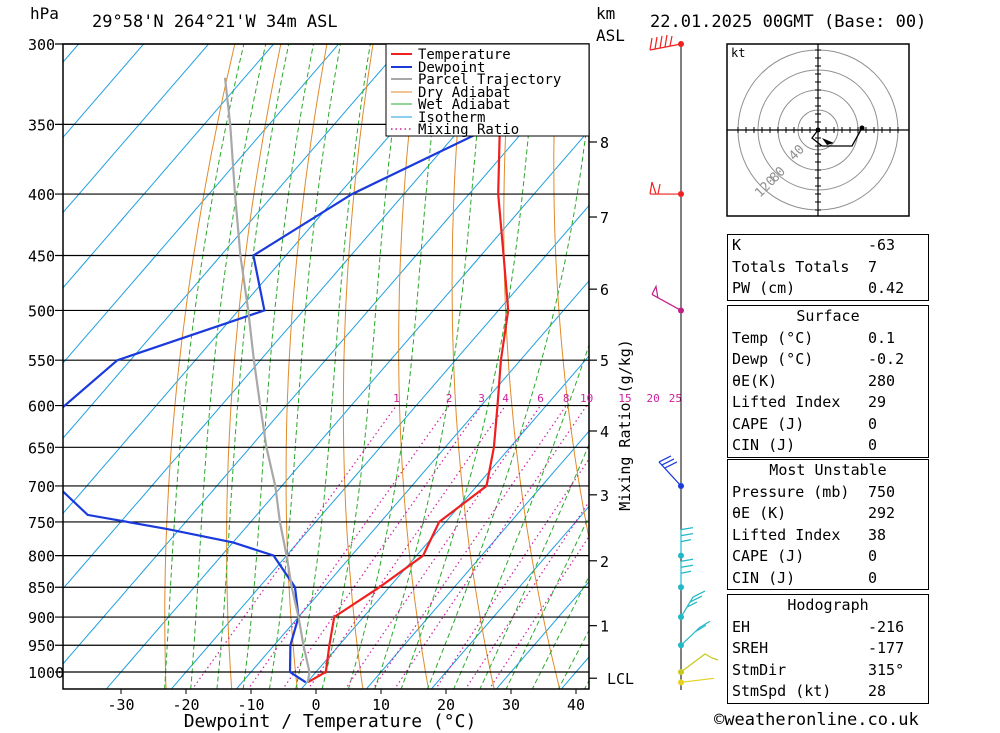 This screenshot has height=733, width=1000. Describe the element at coordinates (610, 35) in the screenshot. I see `asl-unit-label: ASL` at that location.